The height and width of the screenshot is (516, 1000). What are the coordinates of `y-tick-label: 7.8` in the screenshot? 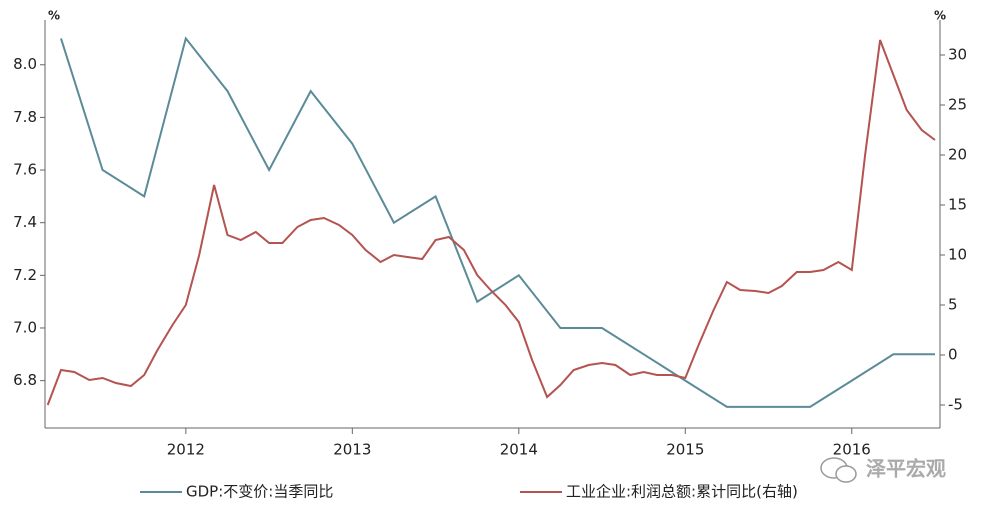 It's located at (25, 117).